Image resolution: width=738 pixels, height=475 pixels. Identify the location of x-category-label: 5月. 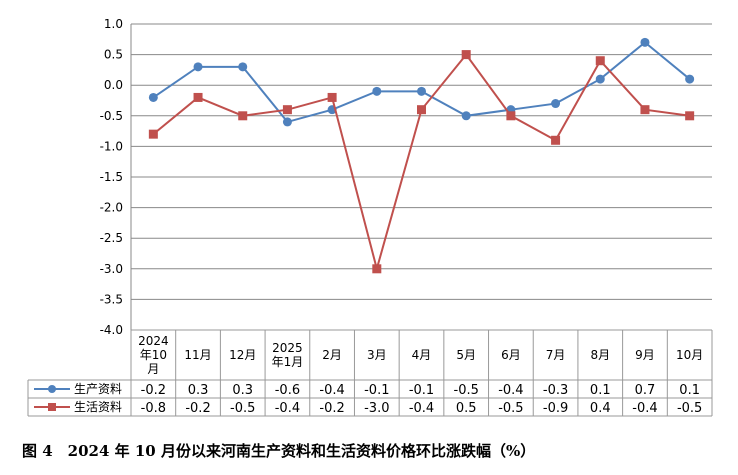
(466, 355).